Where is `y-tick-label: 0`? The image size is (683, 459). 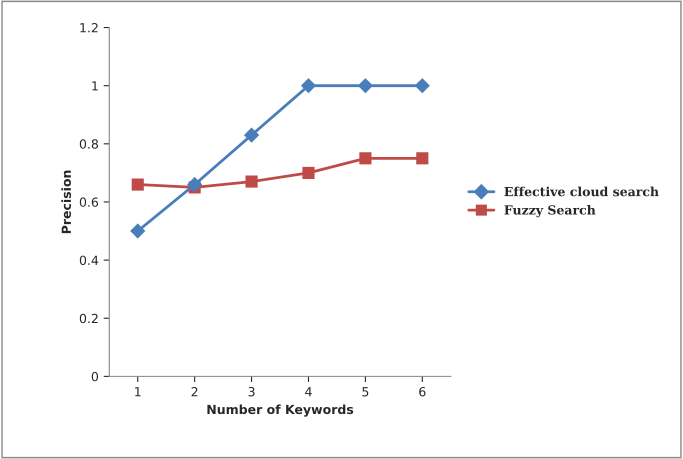
y-tick-label: 0 is located at coordinates (95, 377).